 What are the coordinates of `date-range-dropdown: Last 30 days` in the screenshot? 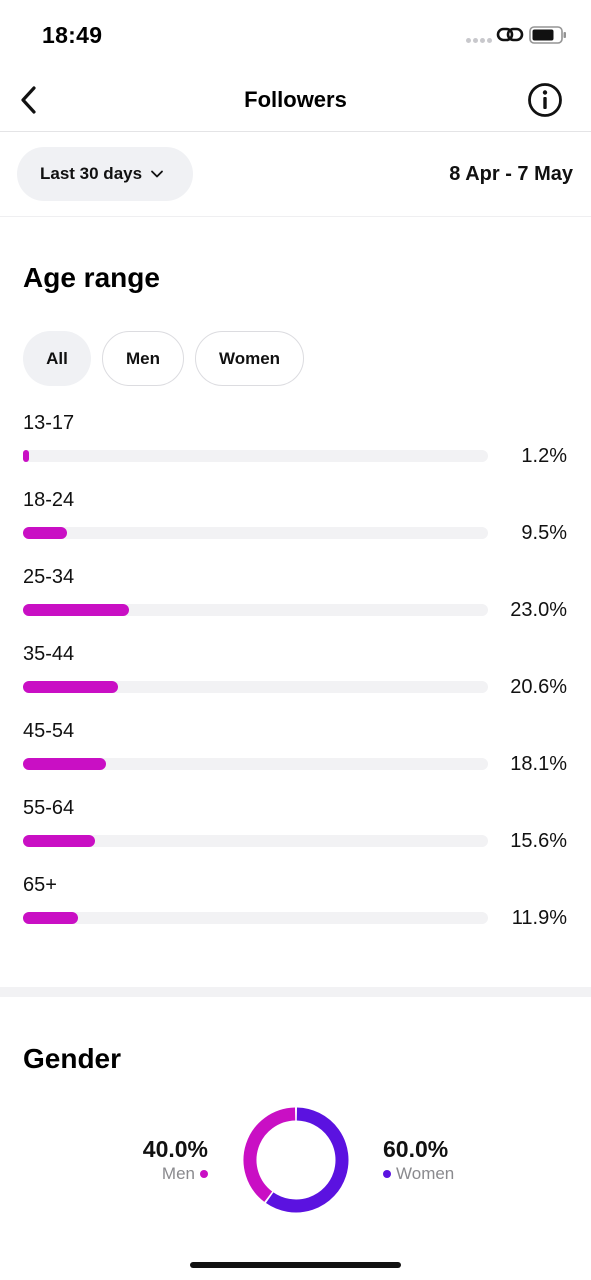 It's located at (105, 174).